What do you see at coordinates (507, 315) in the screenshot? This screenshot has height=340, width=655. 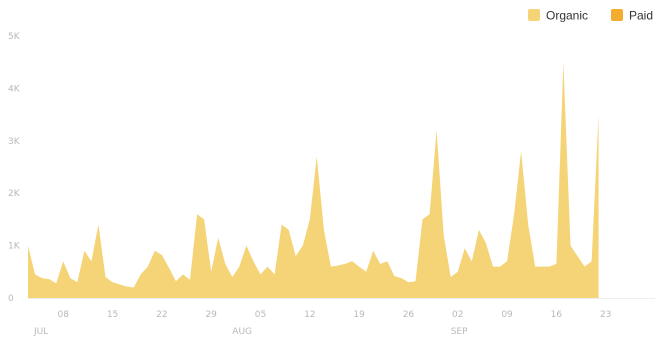 I see `x-tick-label: 09` at bounding box center [507, 315].